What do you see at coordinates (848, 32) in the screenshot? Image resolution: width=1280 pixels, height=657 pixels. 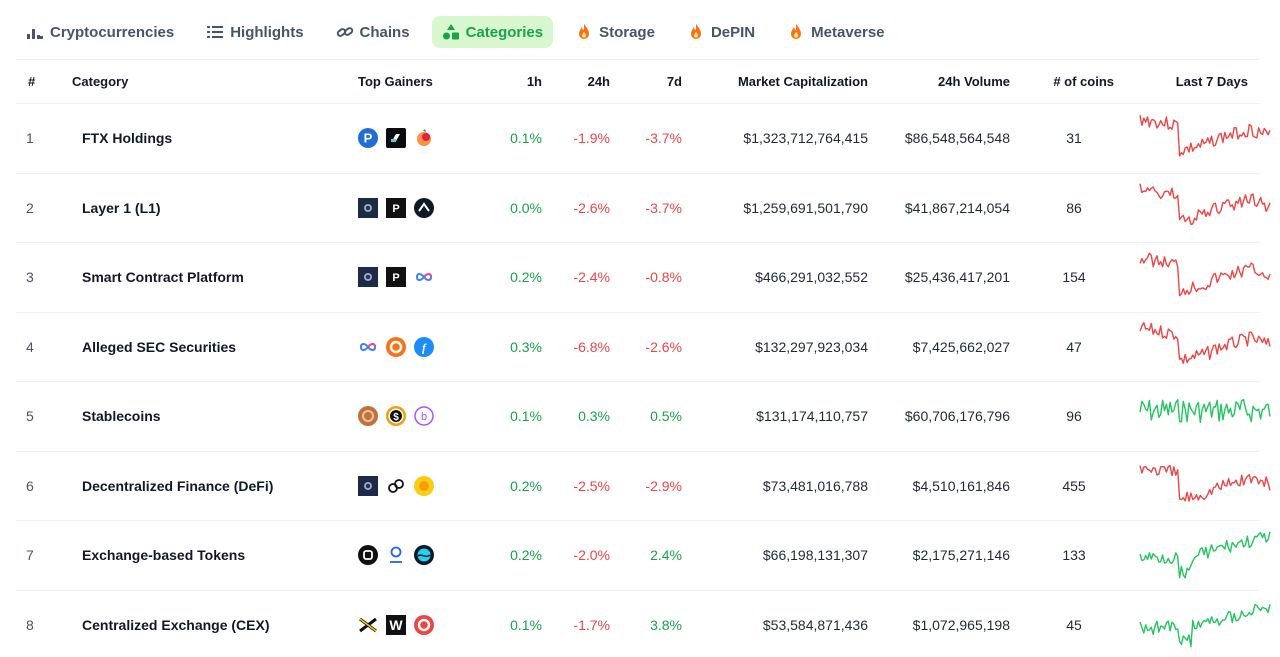 I see `tab-label: Metaverse` at bounding box center [848, 32].